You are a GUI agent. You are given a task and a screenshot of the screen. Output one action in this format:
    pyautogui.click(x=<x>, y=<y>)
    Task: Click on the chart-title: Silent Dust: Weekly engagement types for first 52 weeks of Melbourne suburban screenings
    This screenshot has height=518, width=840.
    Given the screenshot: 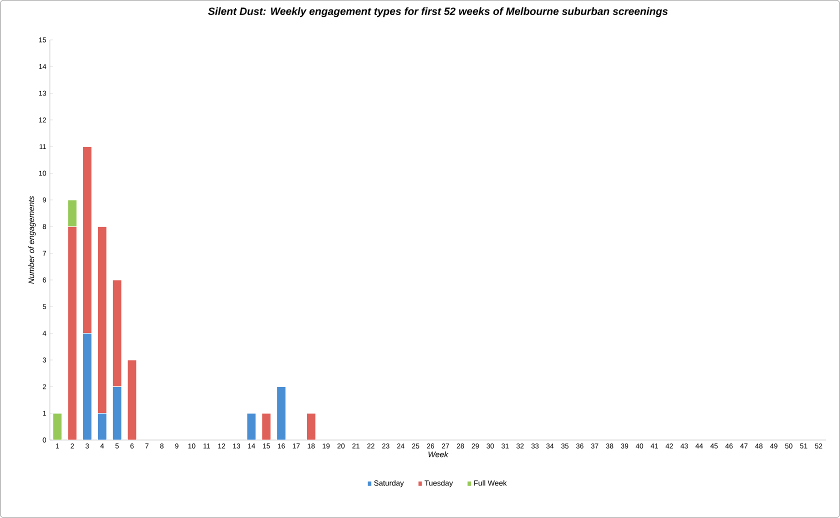 What is the action you would take?
    pyautogui.click(x=438, y=12)
    